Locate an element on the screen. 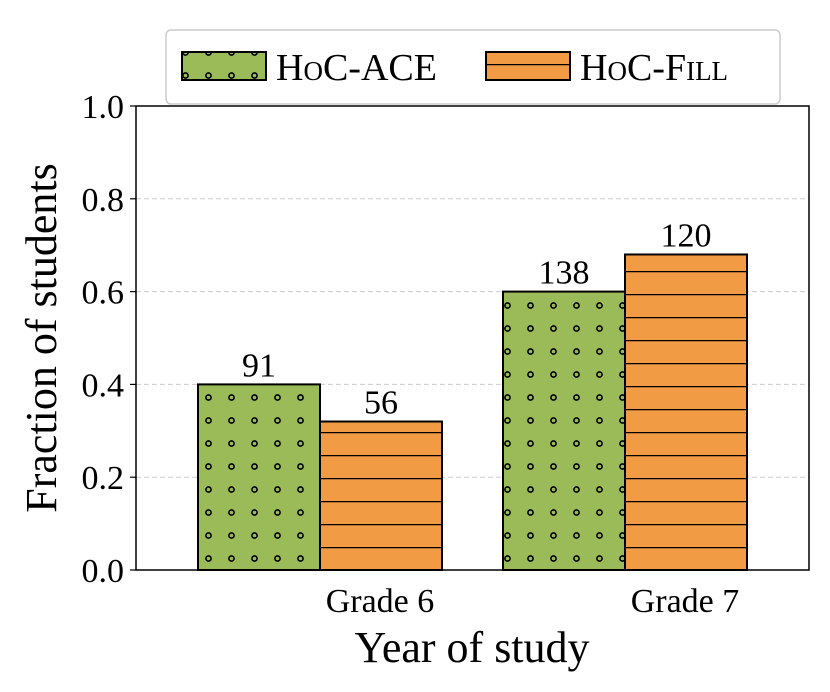  y-axis-label: Fraction of students is located at coordinates (41, 338).